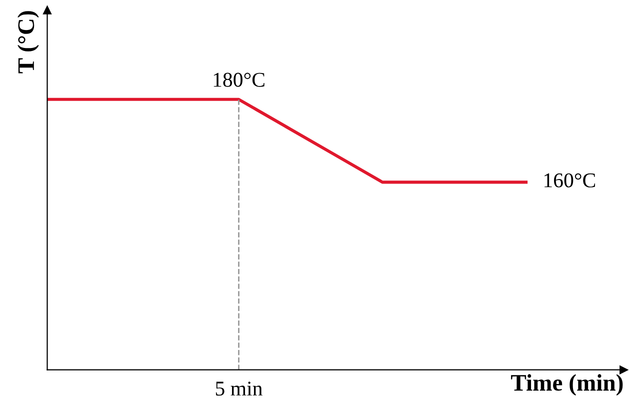 The image size is (630, 406). What do you see at coordinates (28, 42) in the screenshot?
I see `y-axis-title: T (°C)` at bounding box center [28, 42].